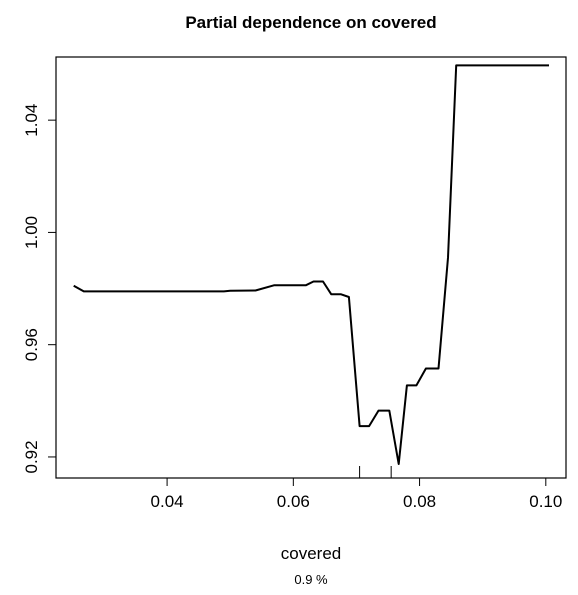 The image size is (578, 595). What do you see at coordinates (39, 288) in the screenshot?
I see `y-axis: 0.92 0.96 1.00 1.04` at bounding box center [39, 288].